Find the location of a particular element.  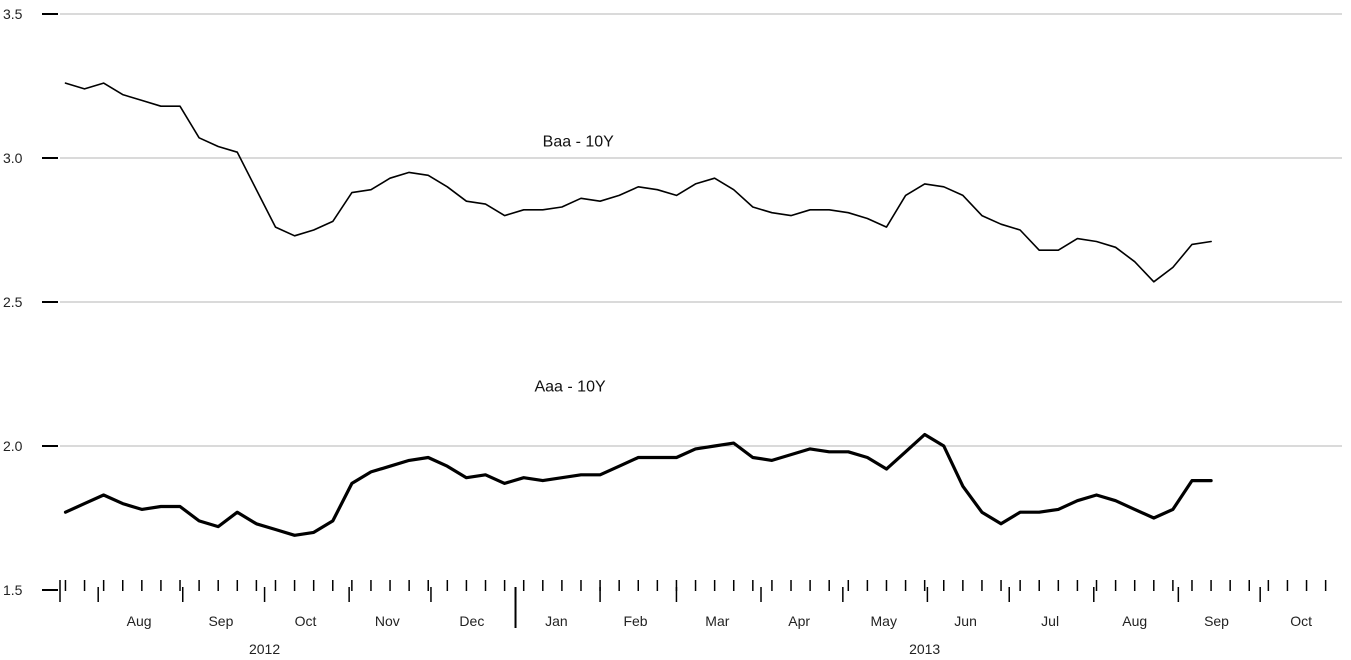

month-label: Dec is located at coordinates (471, 621).